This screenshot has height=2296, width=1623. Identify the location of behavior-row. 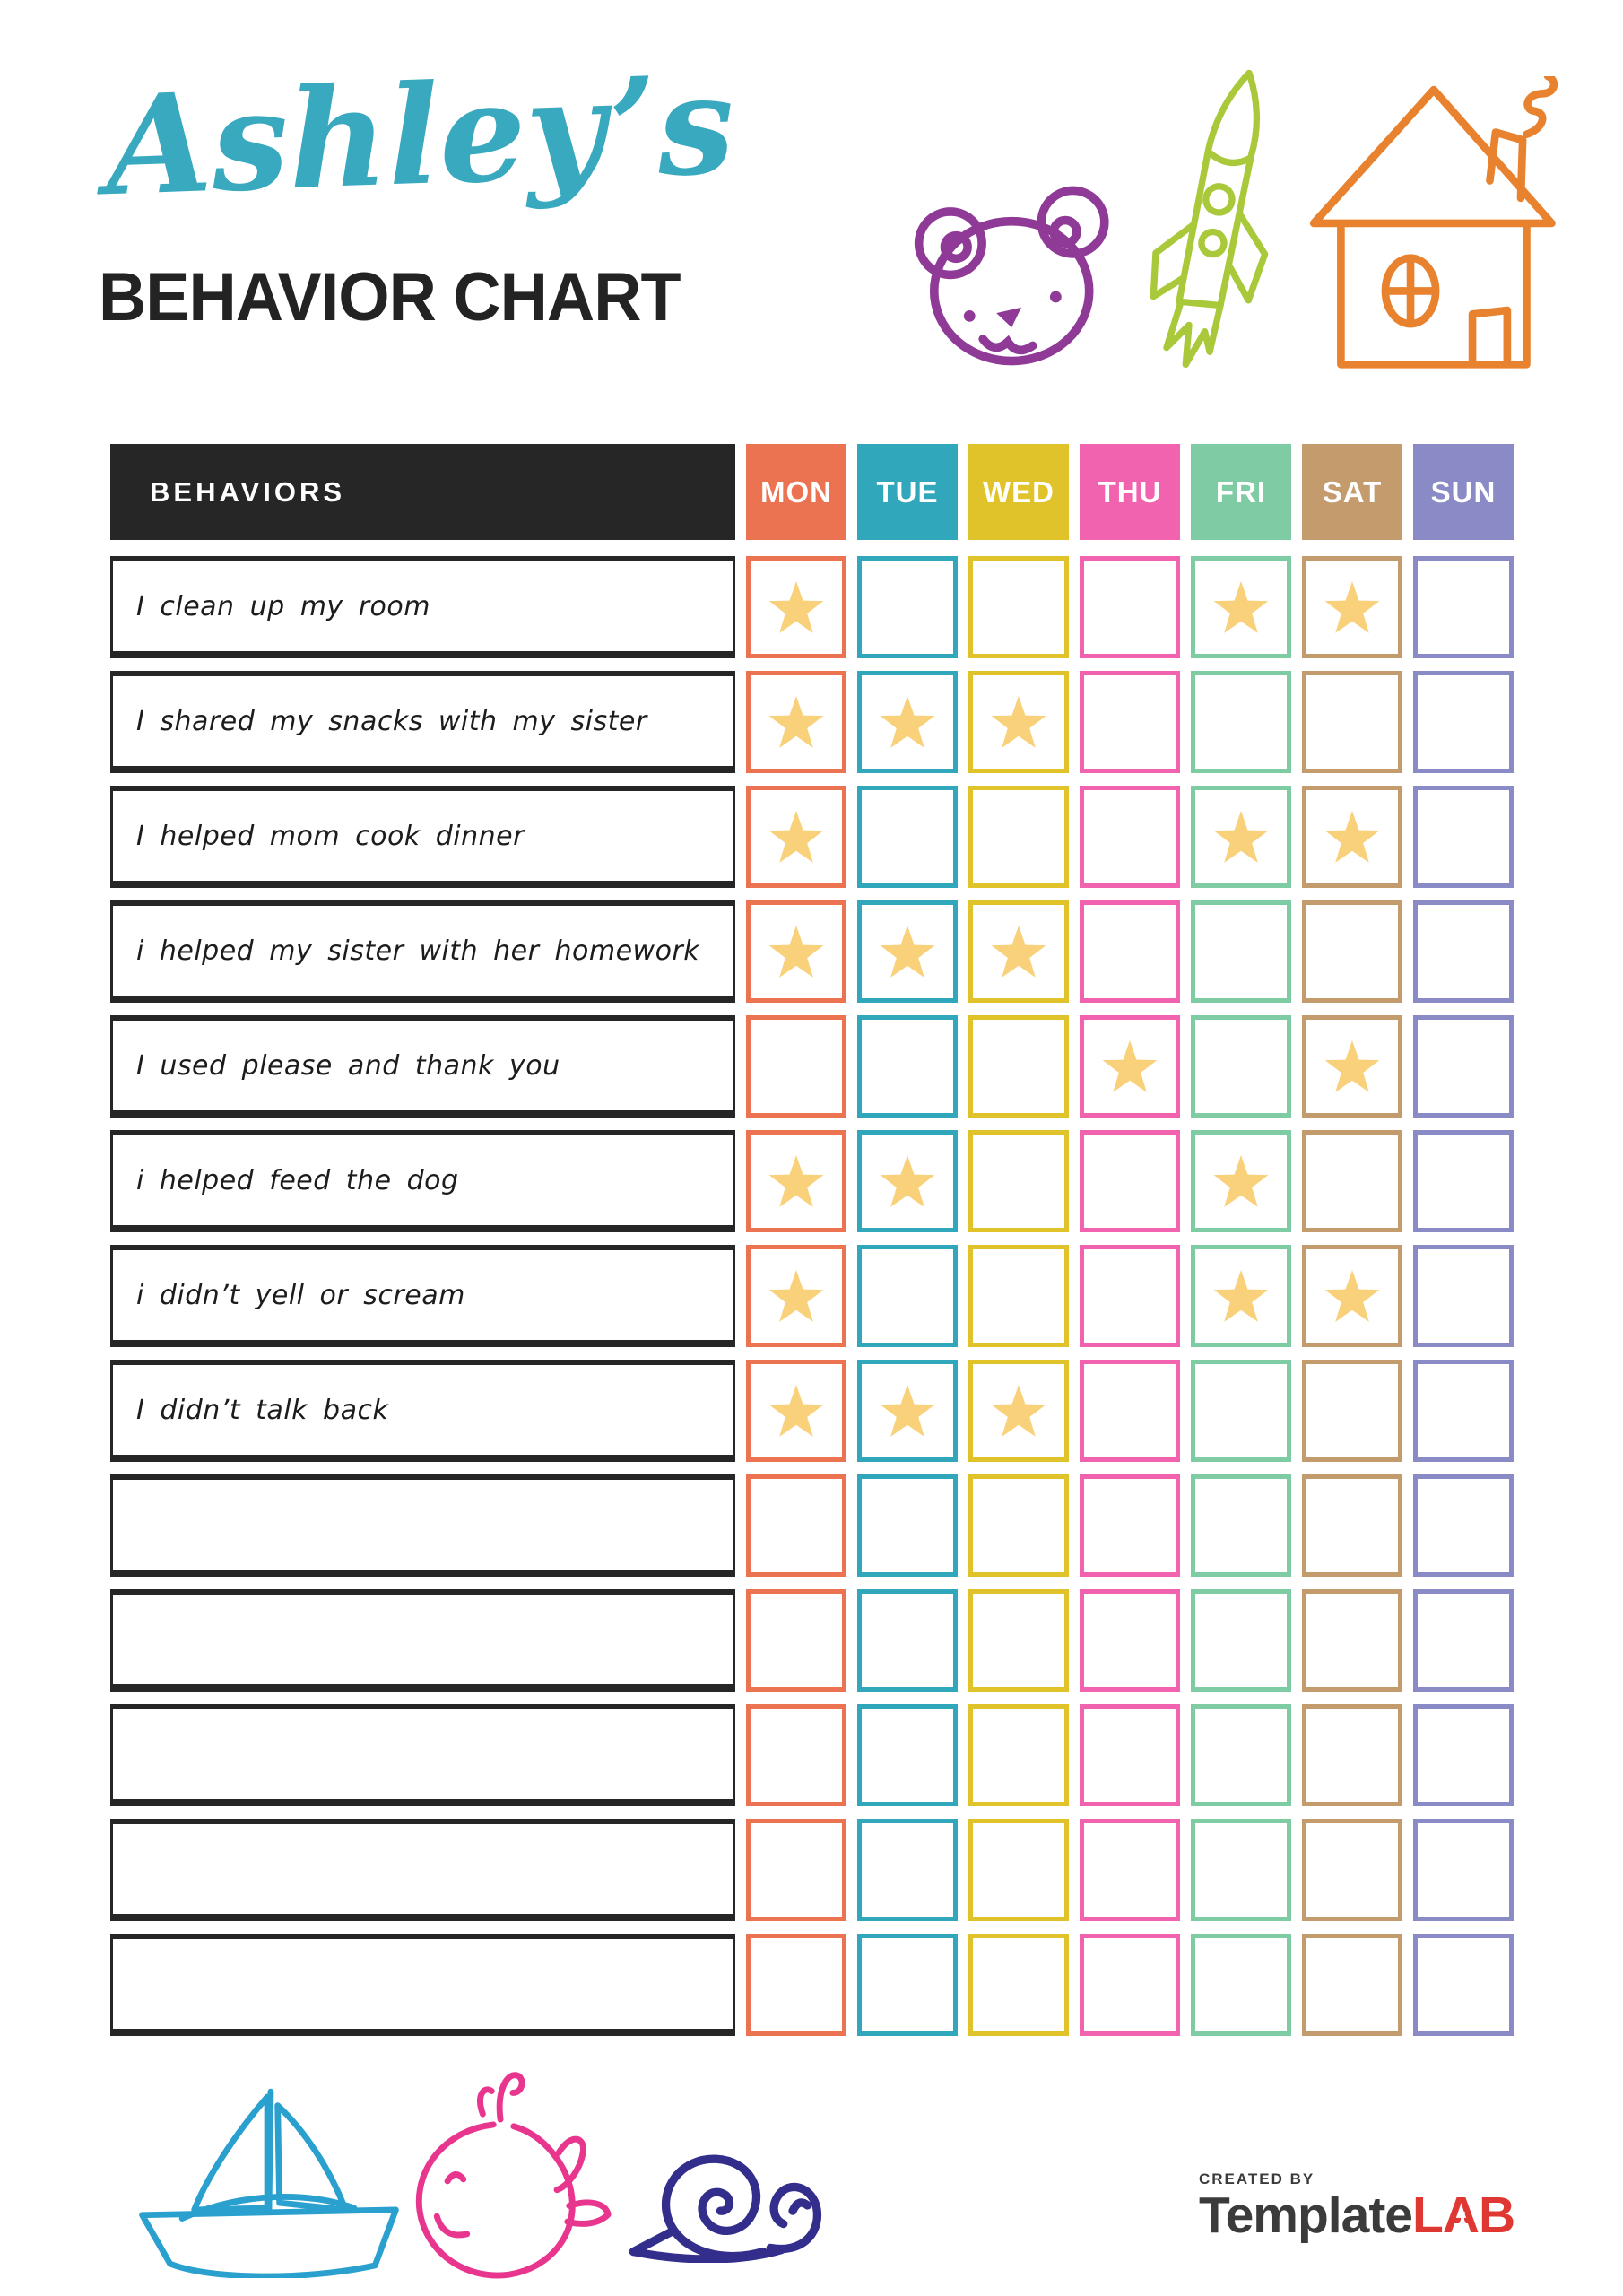
(812, 1755).